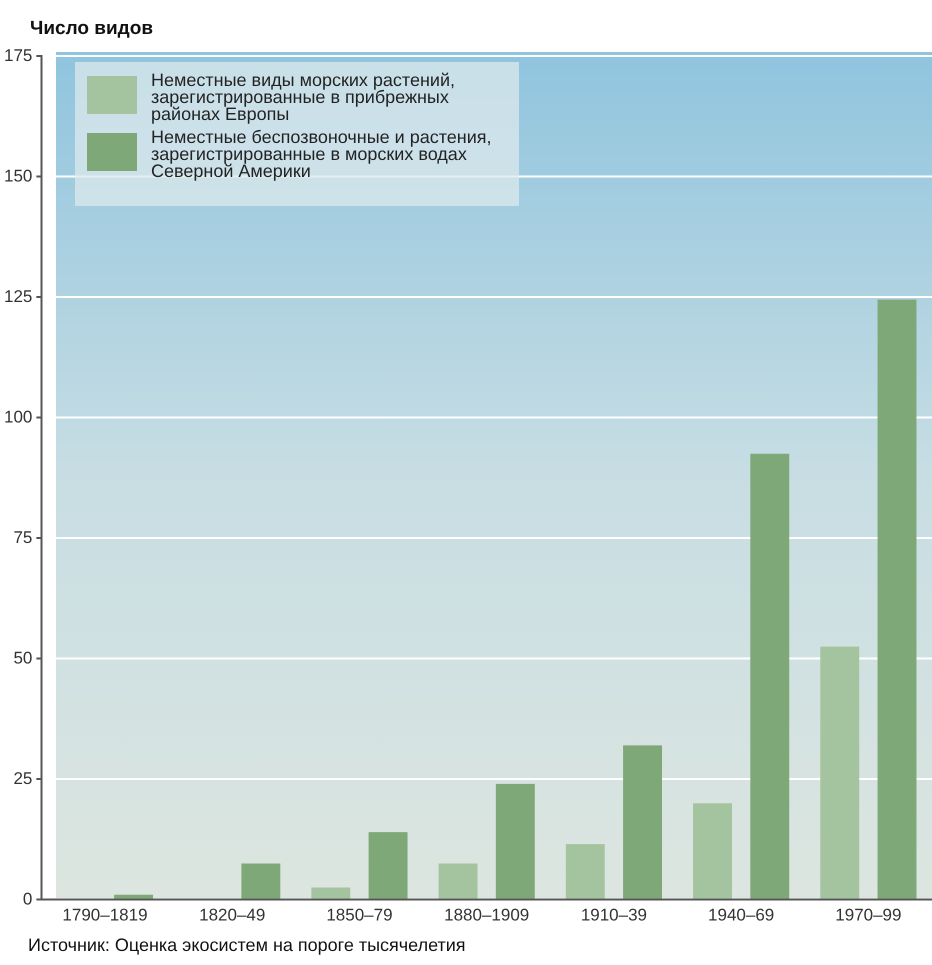 This screenshot has width=932, height=965. What do you see at coordinates (487, 914) in the screenshot?
I see `x-tick-label: 1880–1909` at bounding box center [487, 914].